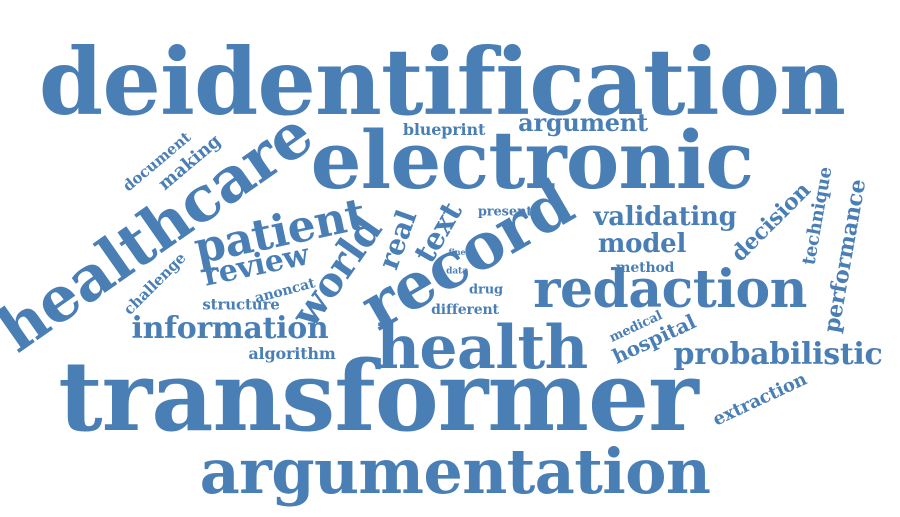 This screenshot has width=900, height=517. Describe the element at coordinates (532, 160) in the screenshot. I see `word-electronic: electronic` at that location.